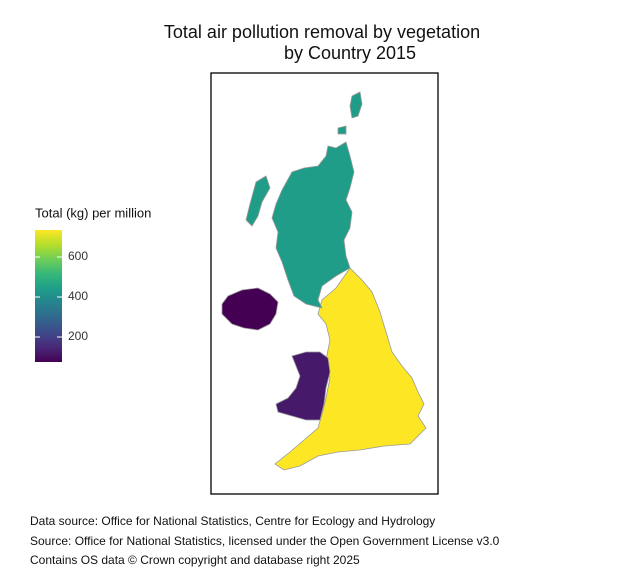  I want to click on legend-title: Total (kg) per million, so click(93, 212).